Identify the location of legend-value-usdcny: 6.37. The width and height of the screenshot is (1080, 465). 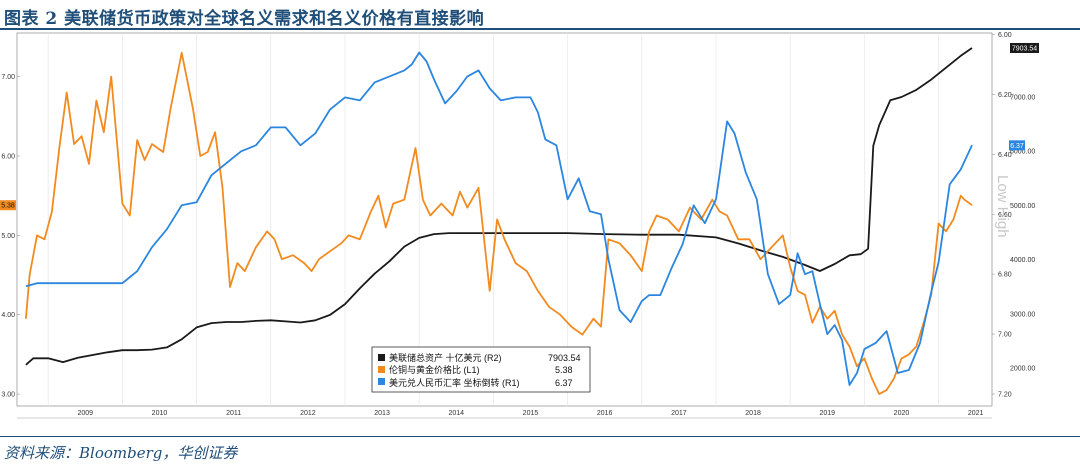
(564, 383).